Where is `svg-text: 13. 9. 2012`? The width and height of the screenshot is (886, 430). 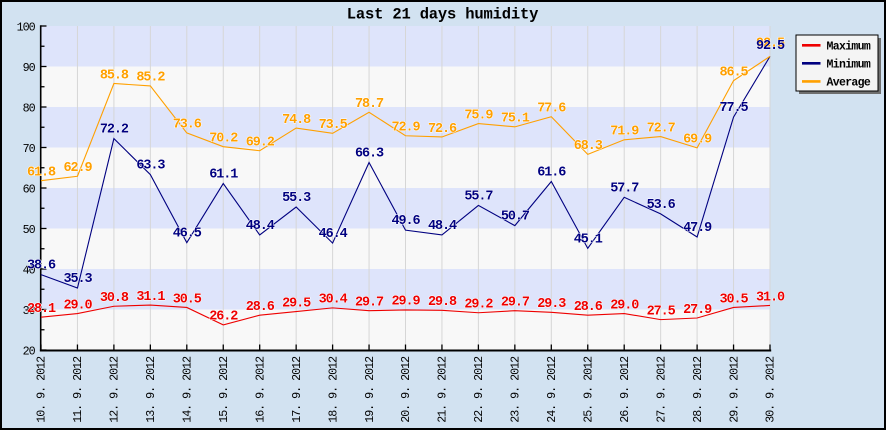 svg-text: 13. 9. 2012 is located at coordinates (151, 389).